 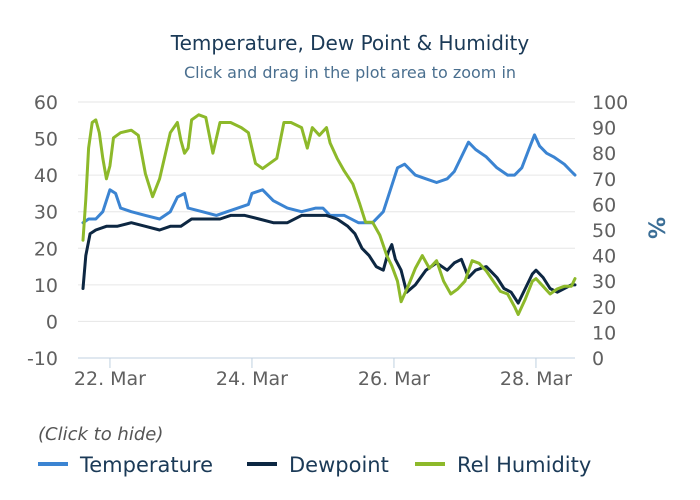 I want to click on x-axis: 22. Mar 24. Mar 26. Mar 28. Mar, so click(x=324, y=373).